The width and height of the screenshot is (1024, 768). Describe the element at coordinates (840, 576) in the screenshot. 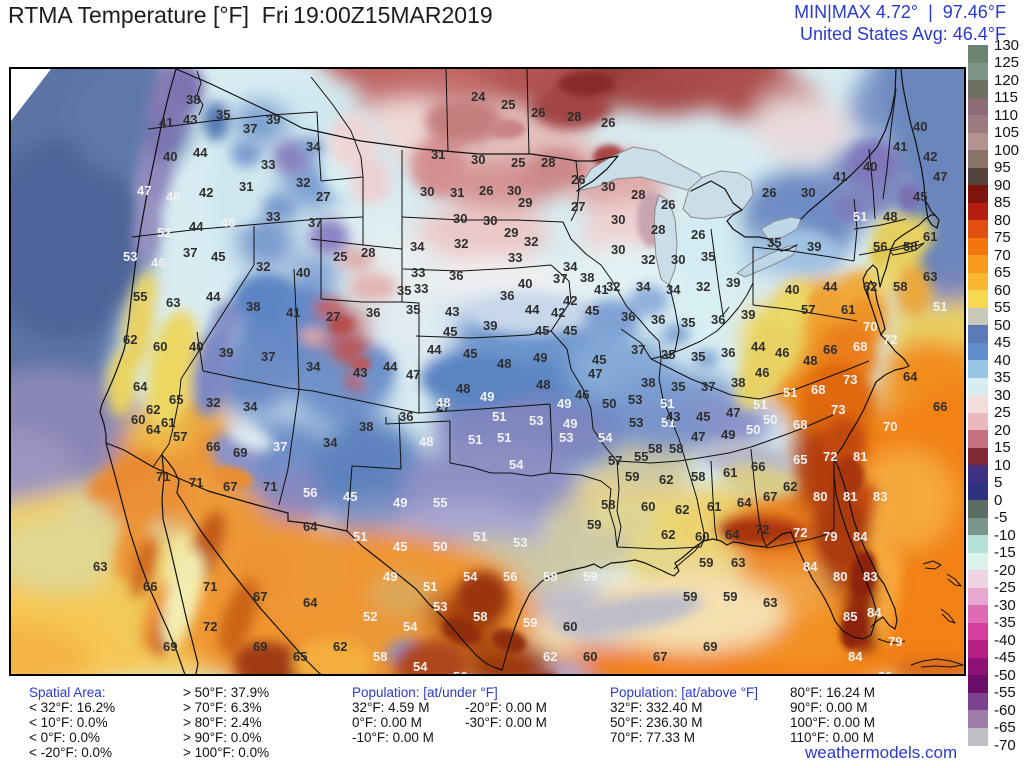

I see `svg-text: 80` at that location.